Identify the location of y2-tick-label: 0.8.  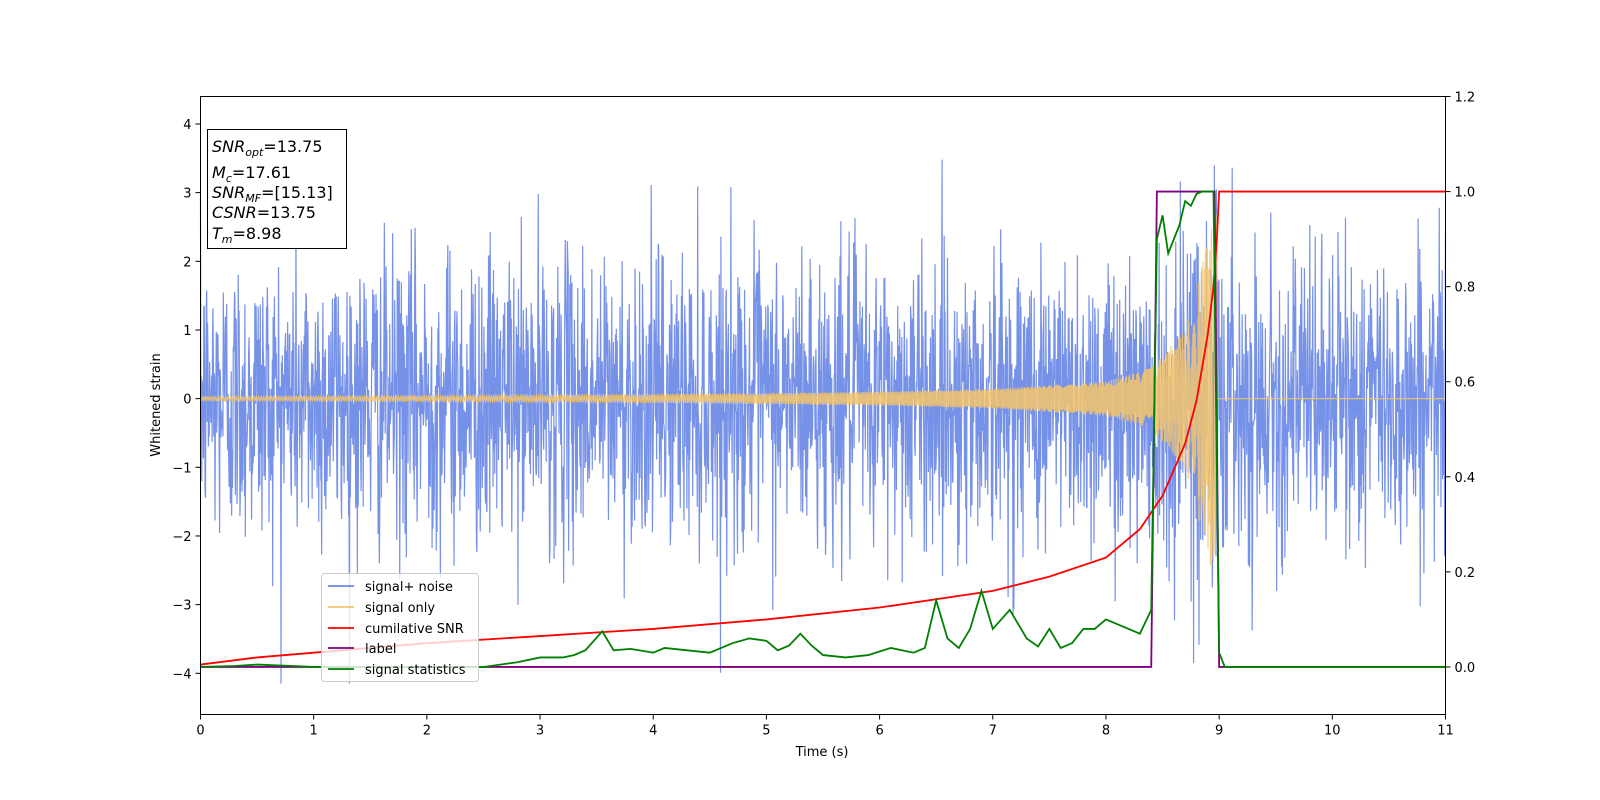
(1465, 288).